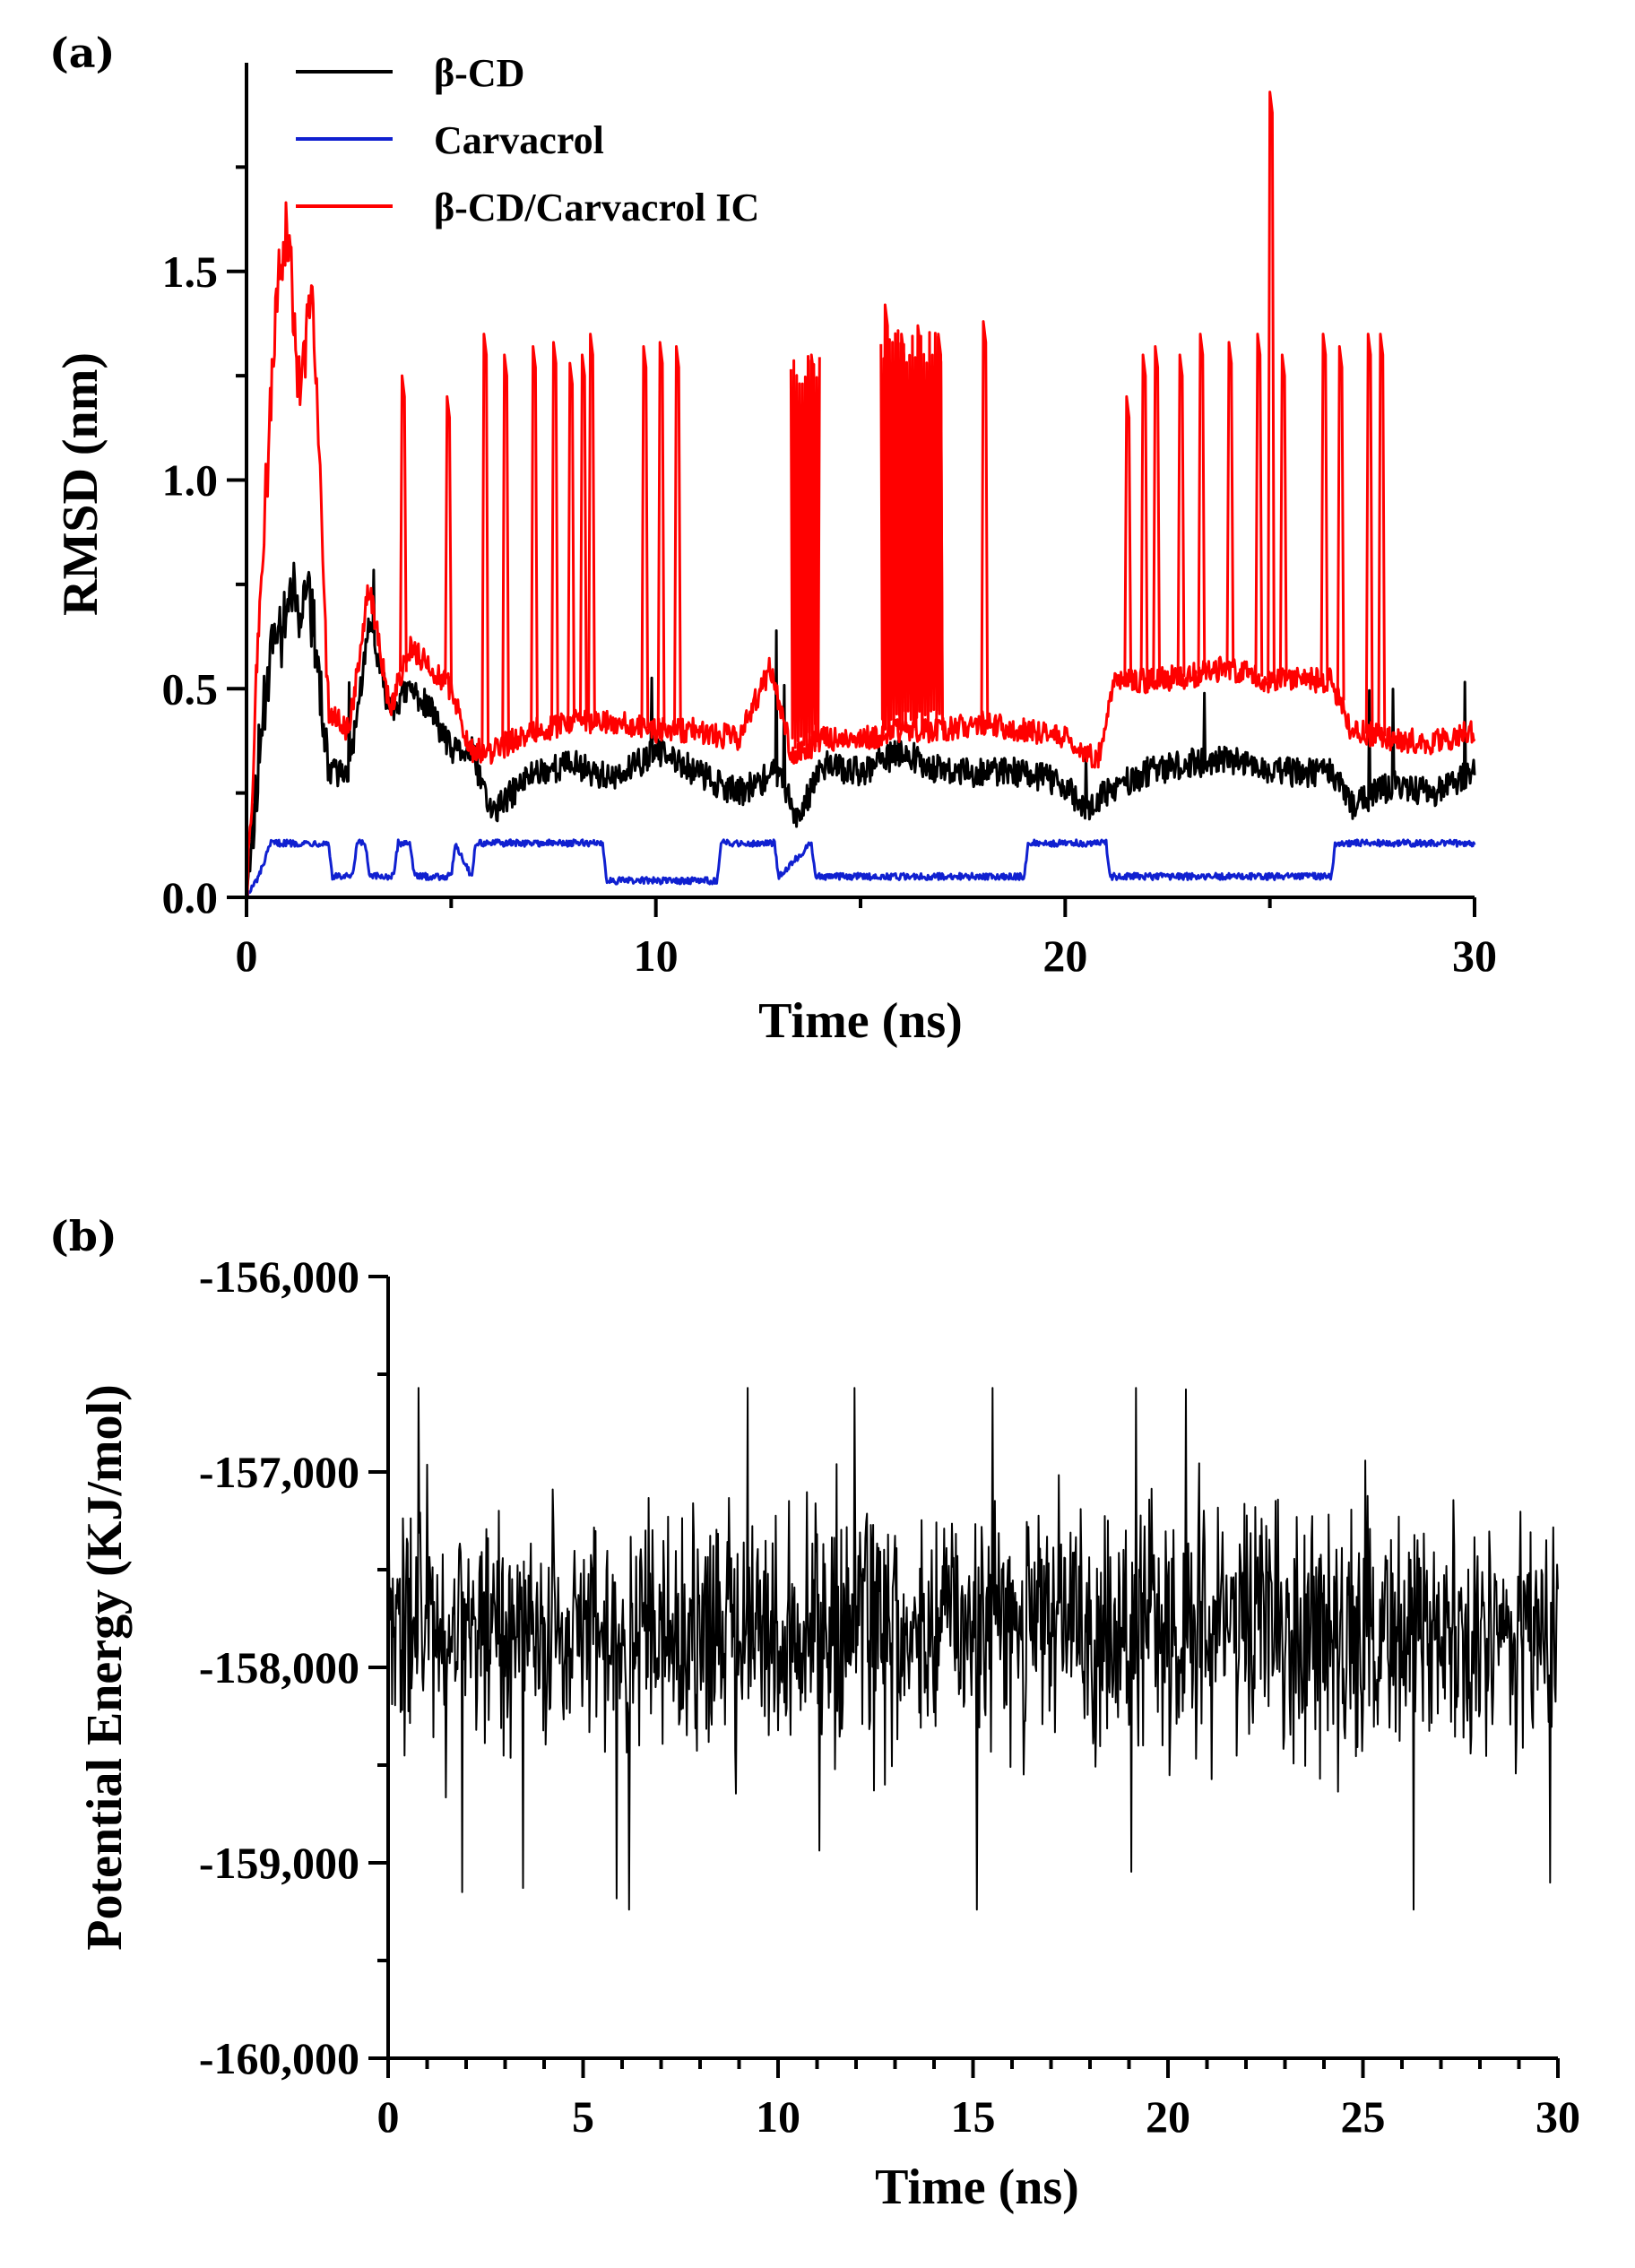 This screenshot has height=2268, width=1635. I want to click on panel-b-x-tick-label-5: 5, so click(583, 2116).